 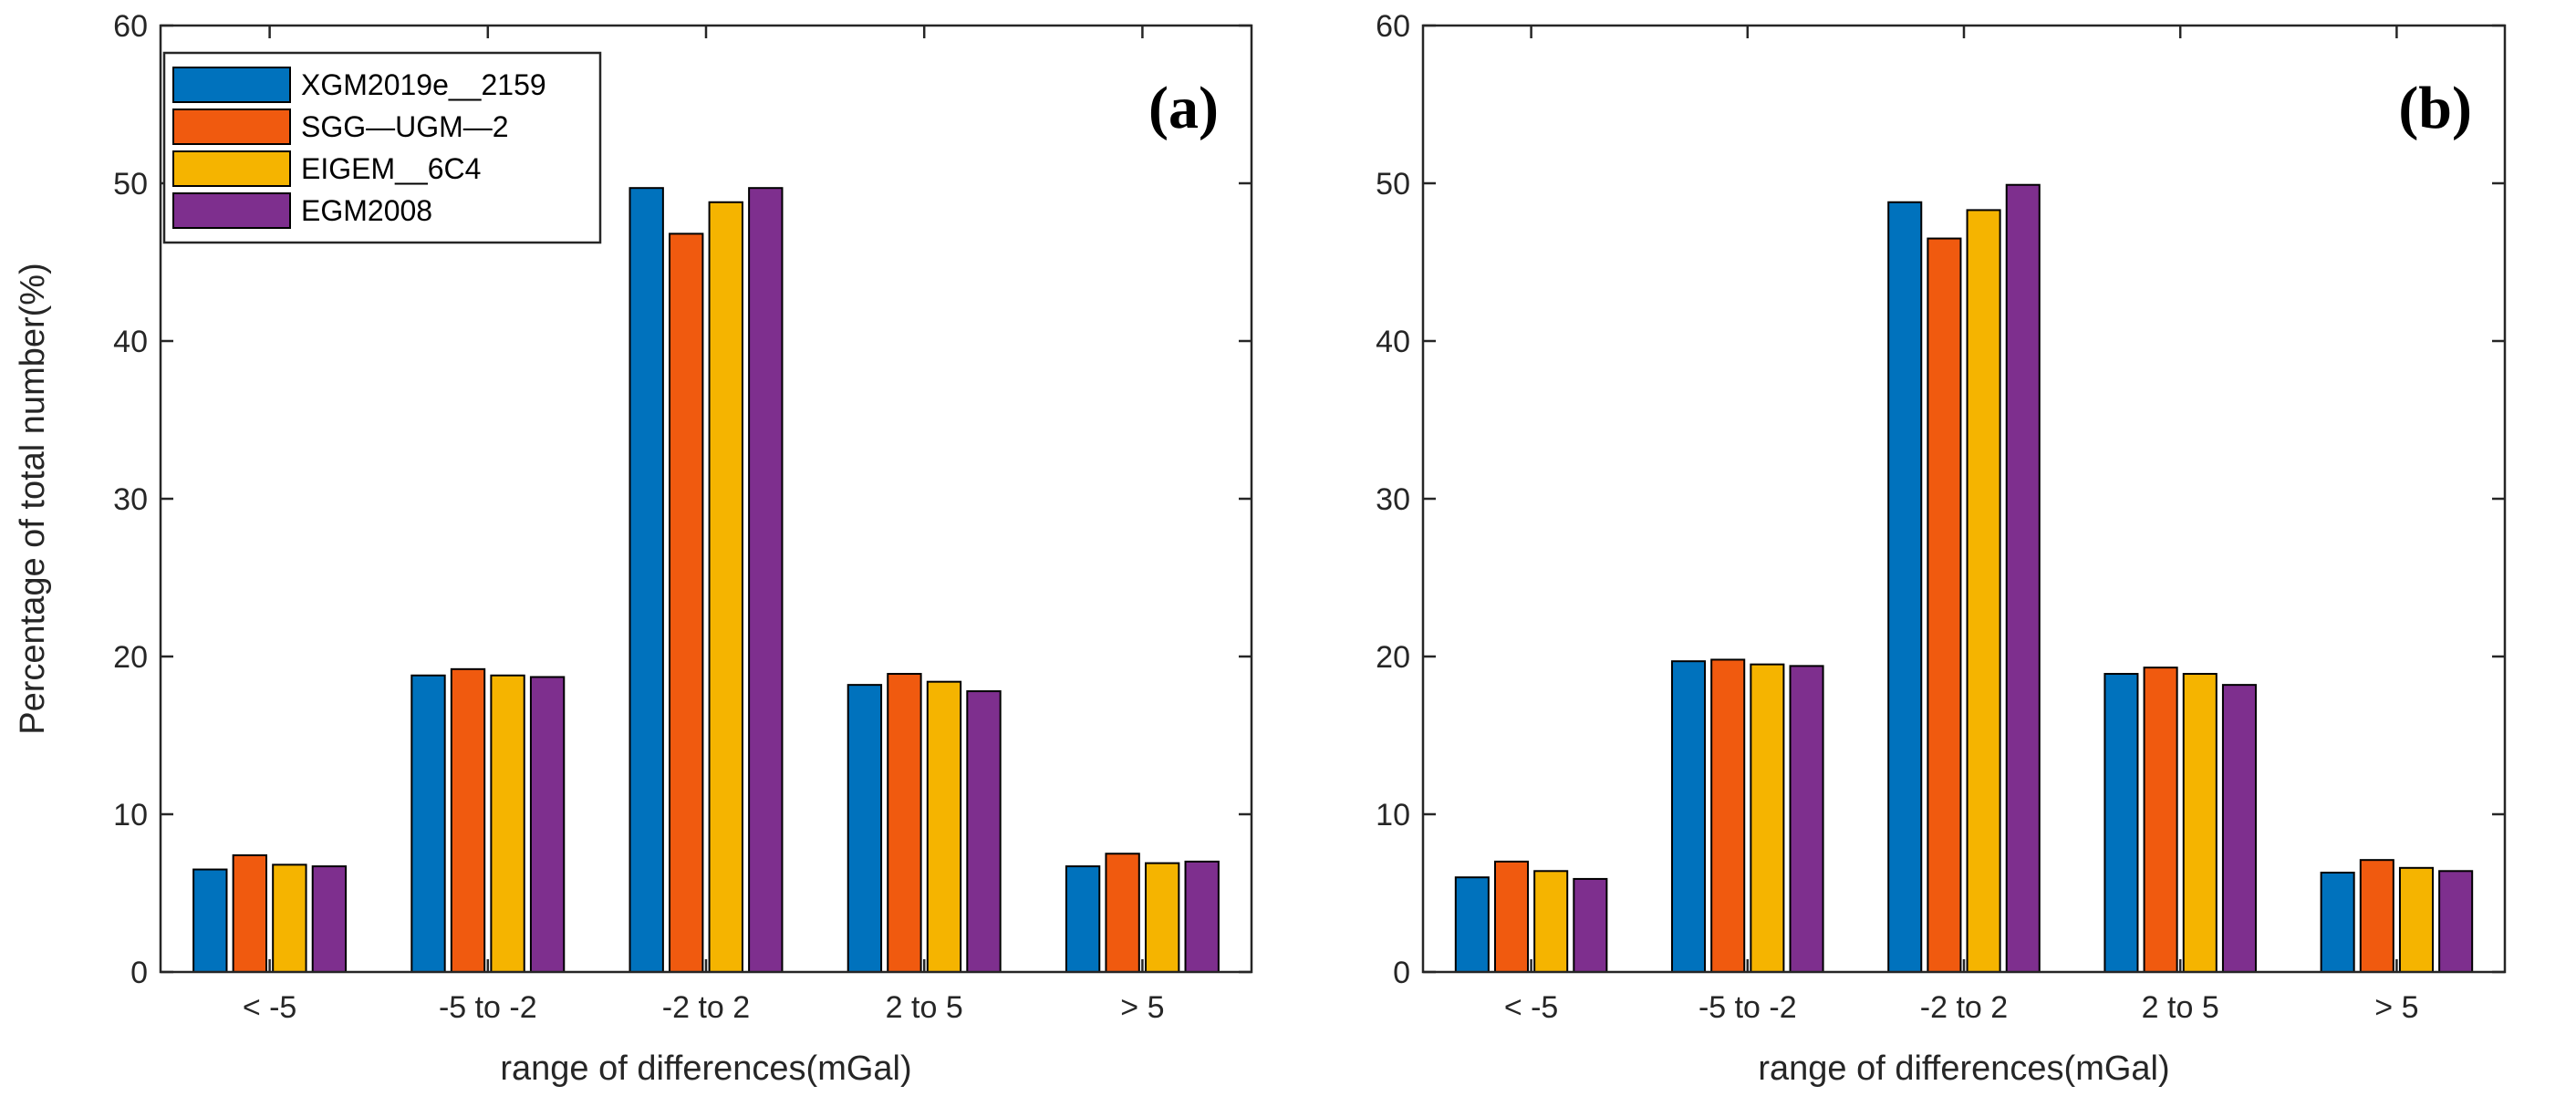 What do you see at coordinates (366, 210) in the screenshot?
I see `legend-label-4: EGM2008` at bounding box center [366, 210].